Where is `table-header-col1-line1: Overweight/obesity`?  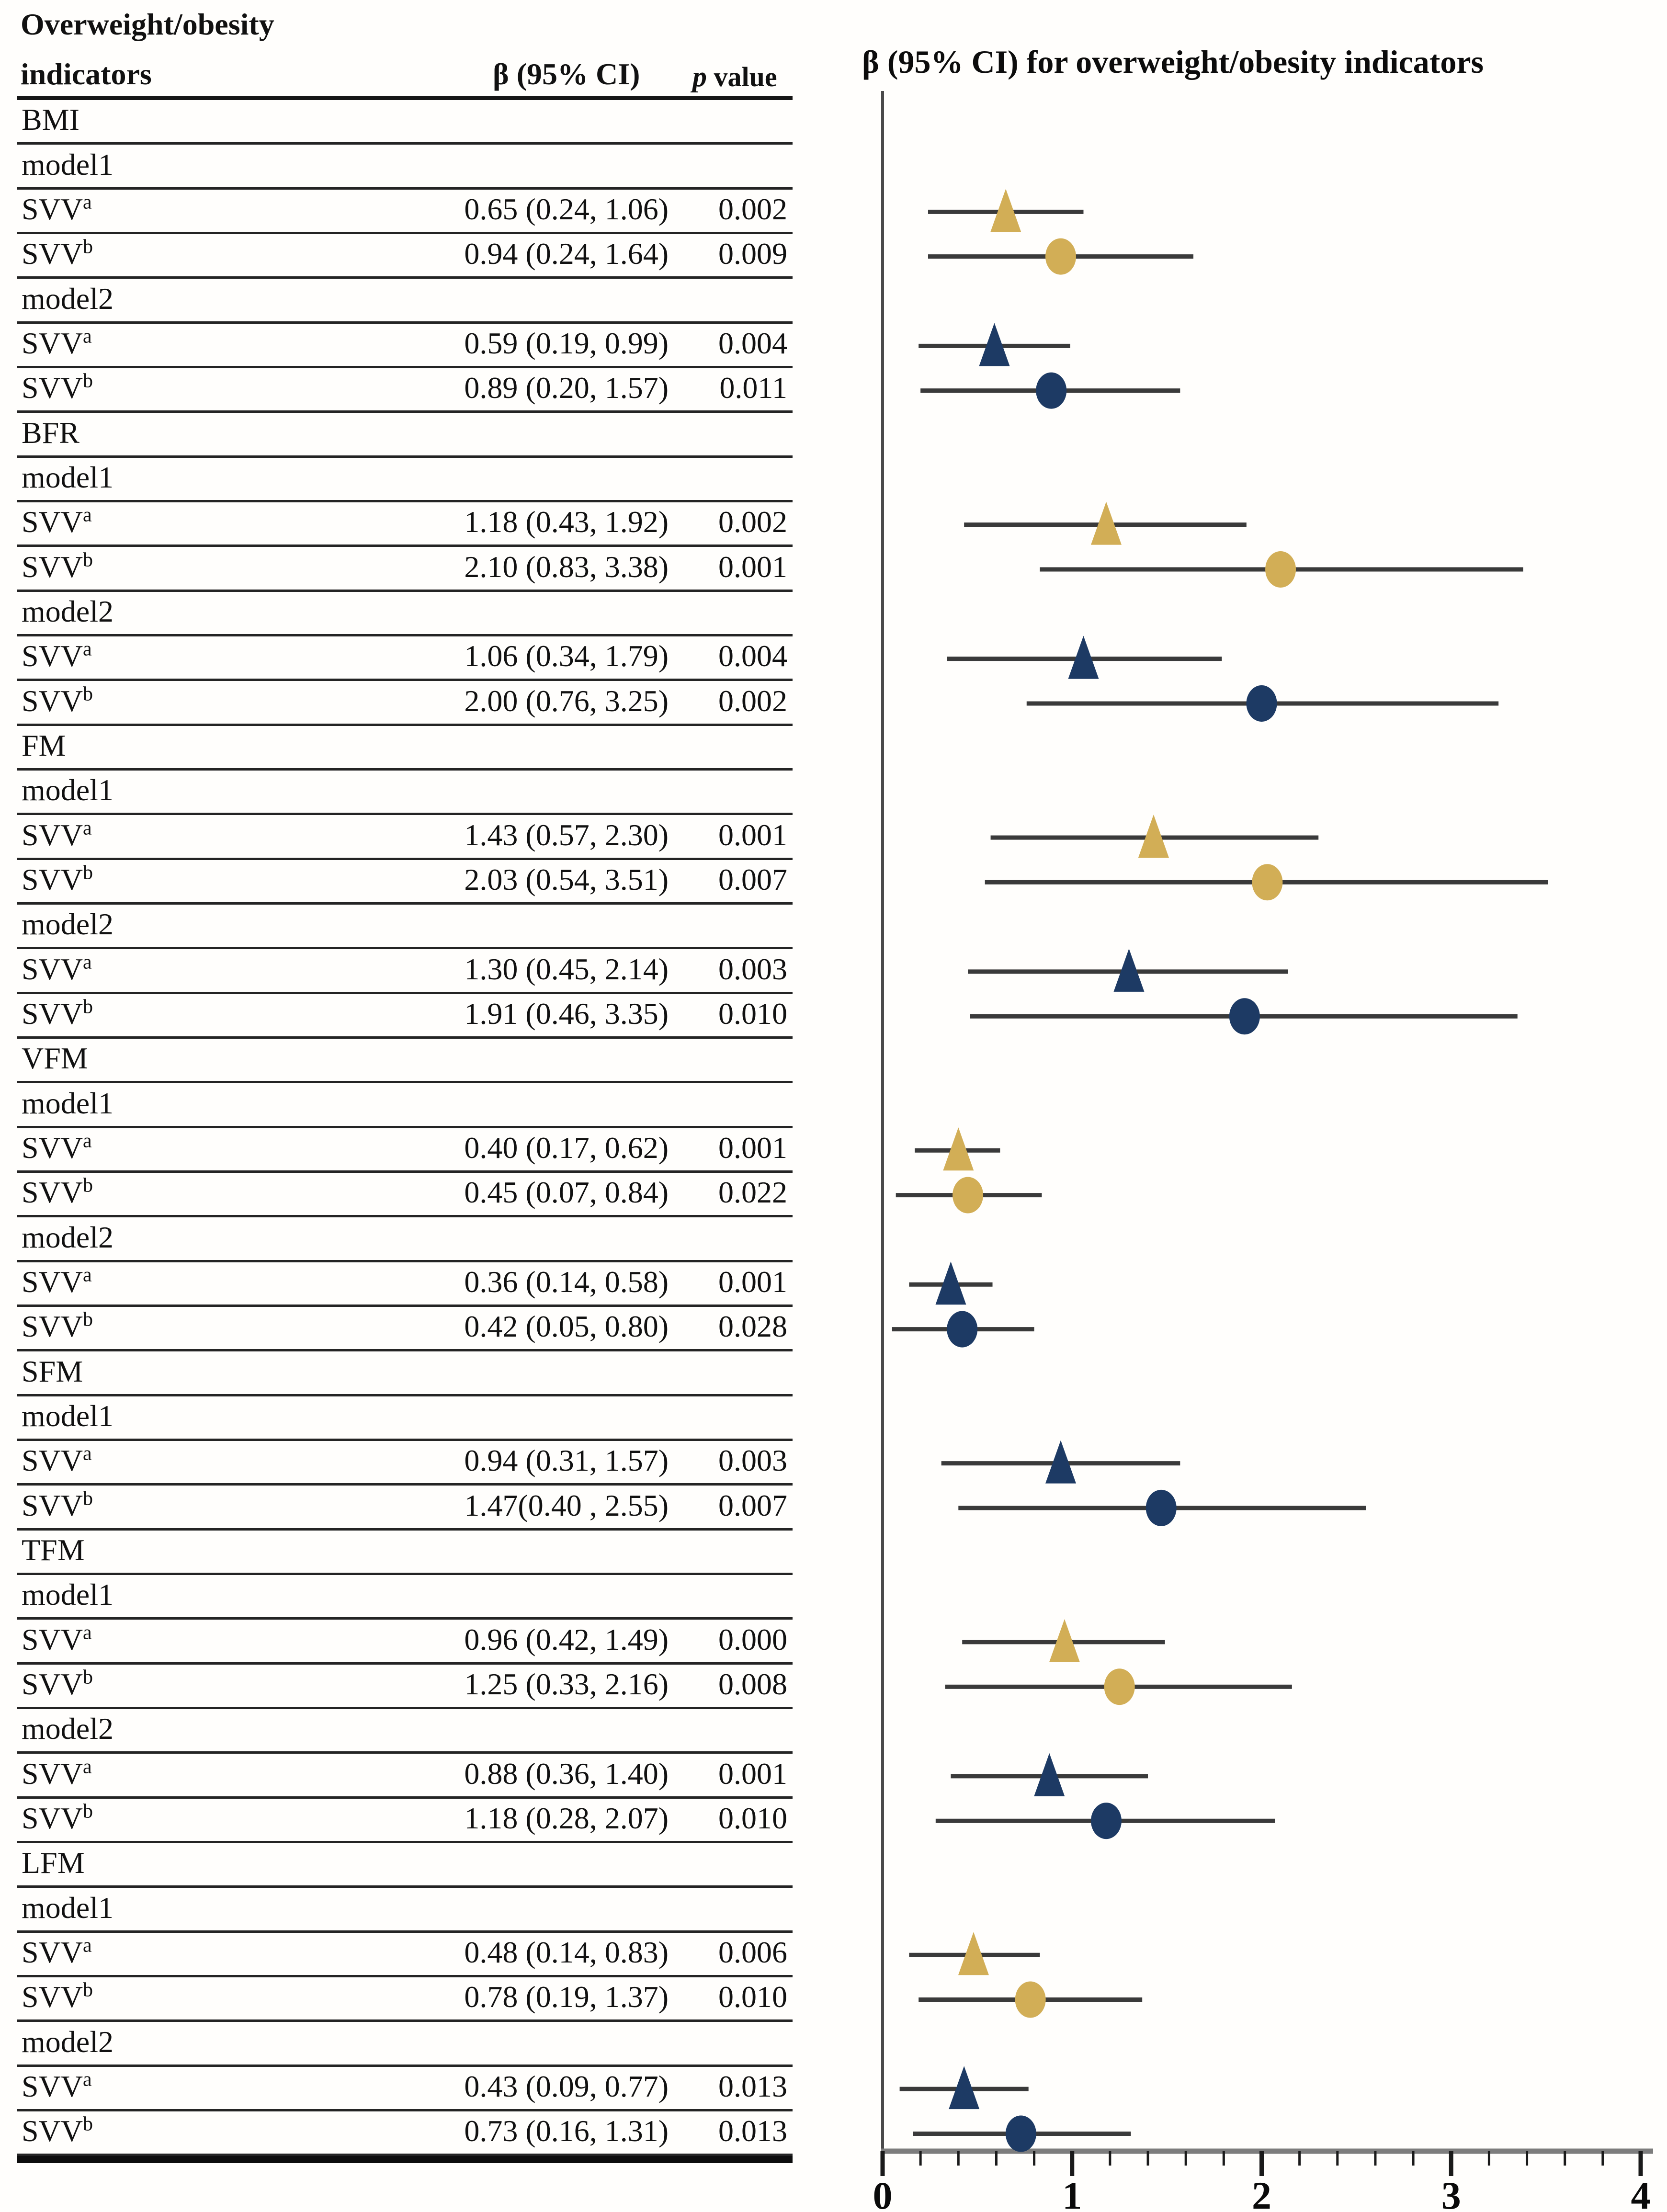
table-header-col1-line1: Overweight/obesity is located at coordinates (148, 24).